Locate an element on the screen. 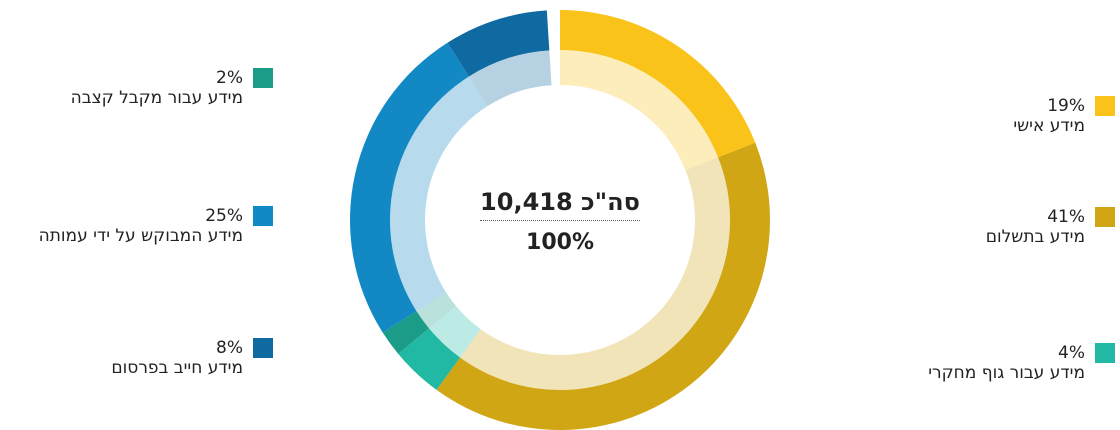  legend-label: מידע עבור גוף מחקרי is located at coordinates (1006, 373).